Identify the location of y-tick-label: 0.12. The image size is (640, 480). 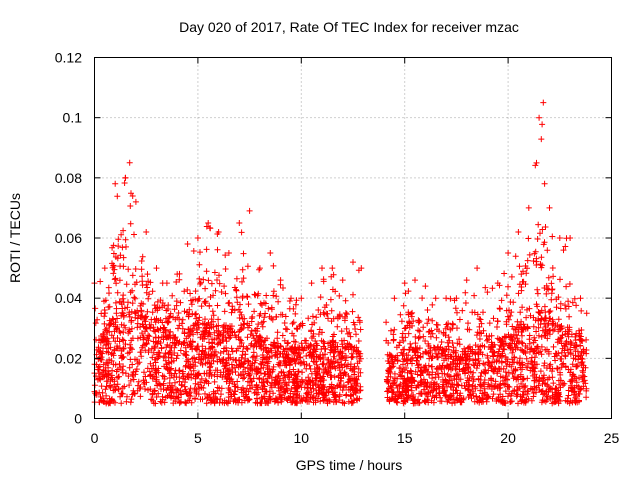
(68, 58).